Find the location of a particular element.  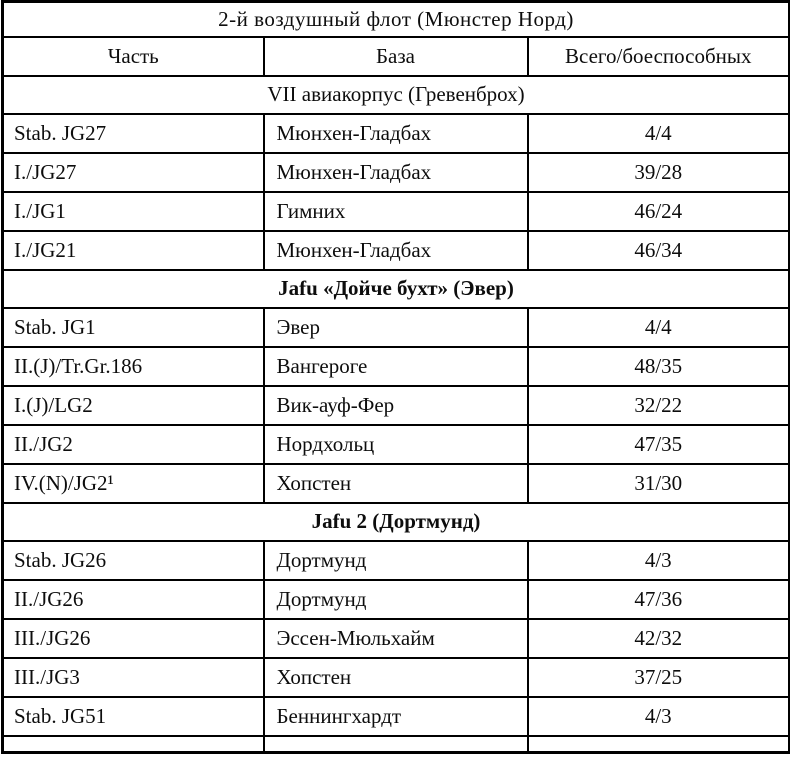

strength-cell: 37/25 is located at coordinates (658, 677).